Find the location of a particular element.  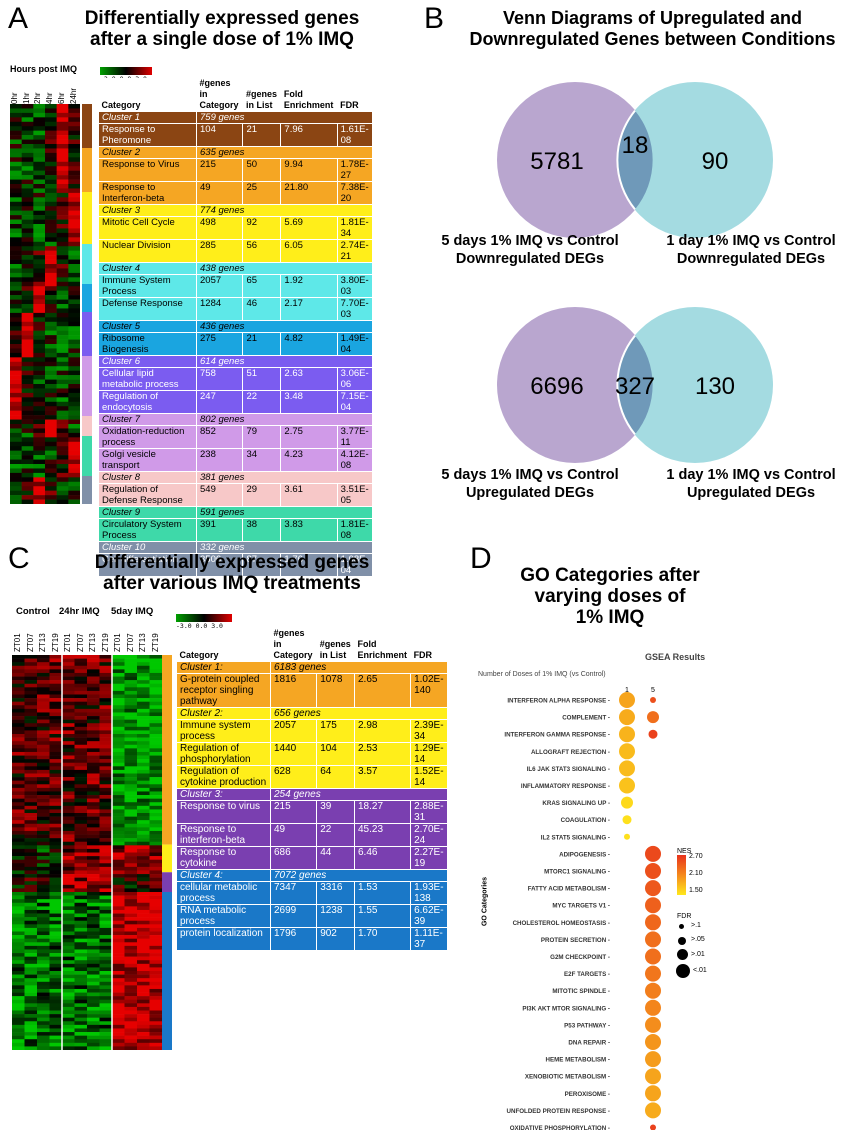

venn2-left-value: 6696 is located at coordinates (556, 386).